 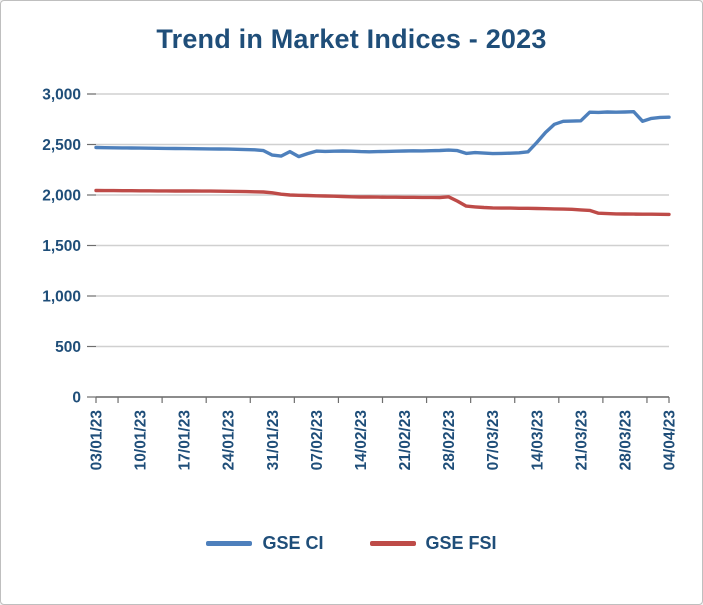 I want to click on svg-text: 24/01/23, so click(x=229, y=440).